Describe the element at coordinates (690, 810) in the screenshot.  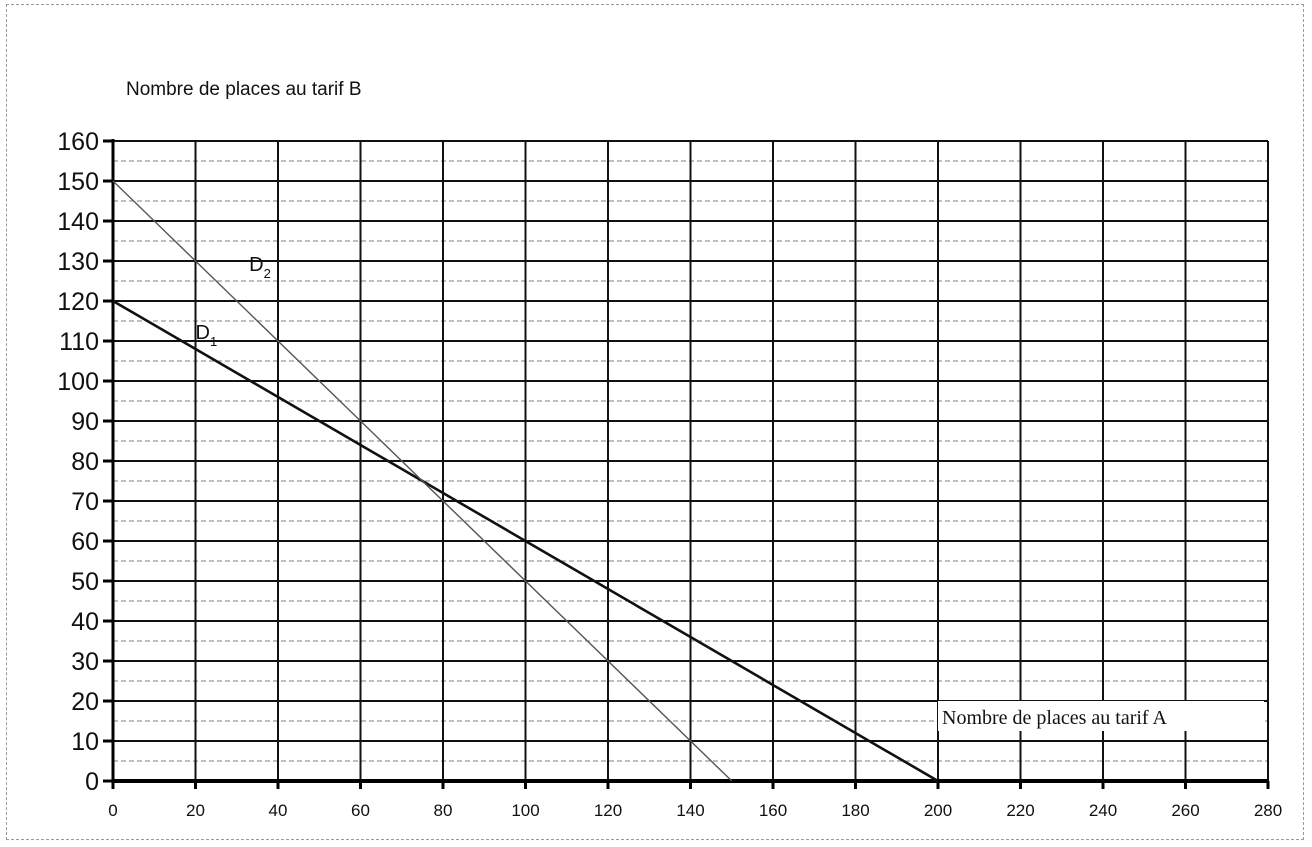
I see `x-tick-label: 140` at that location.